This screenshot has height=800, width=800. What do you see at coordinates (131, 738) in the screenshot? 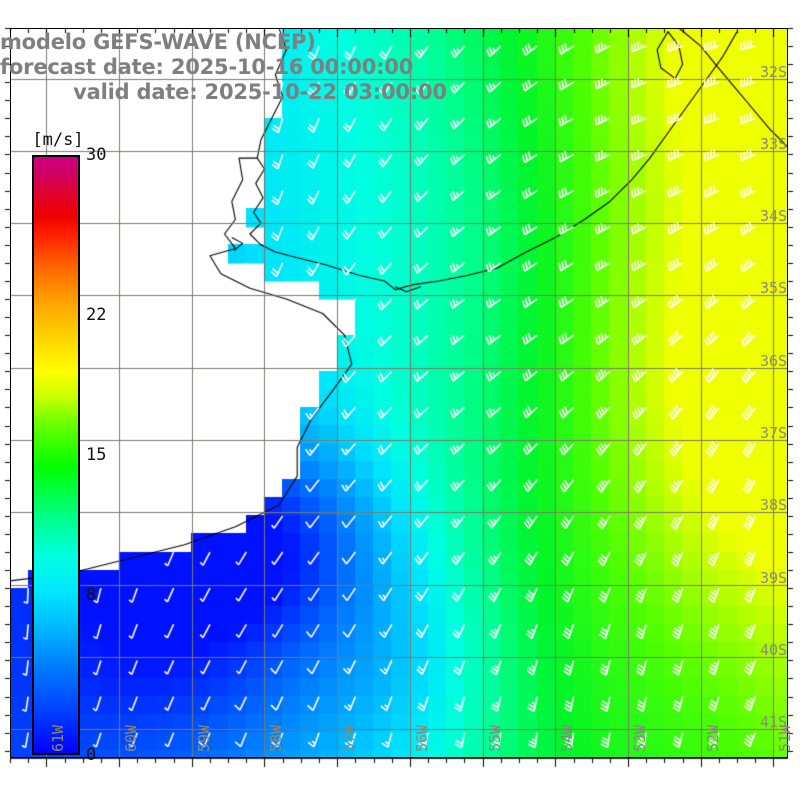
I see `lon-label-60W: 60W` at bounding box center [131, 738].